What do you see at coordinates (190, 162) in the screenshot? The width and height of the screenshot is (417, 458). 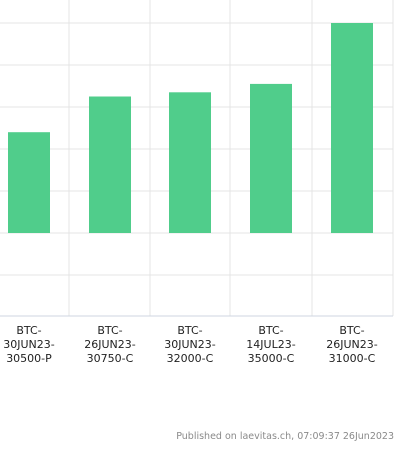 I see `bar-BTC-30JUN23-32000-C` at bounding box center [190, 162].